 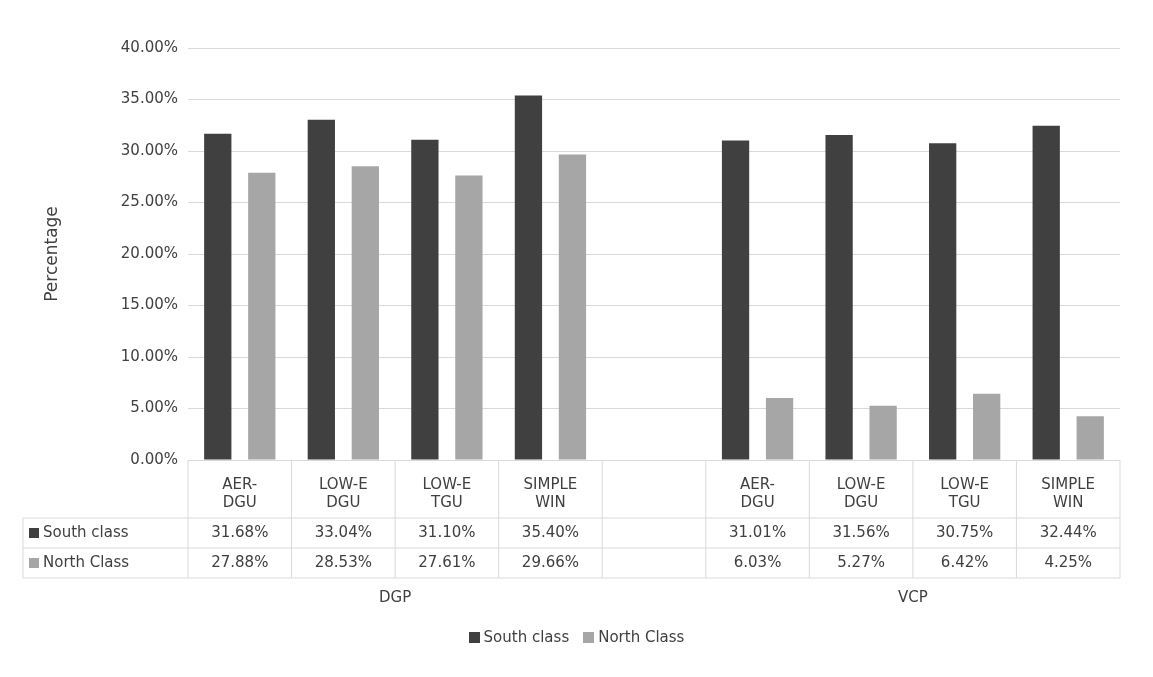 What do you see at coordinates (913, 596) in the screenshot?
I see `text: VCP` at bounding box center [913, 596].